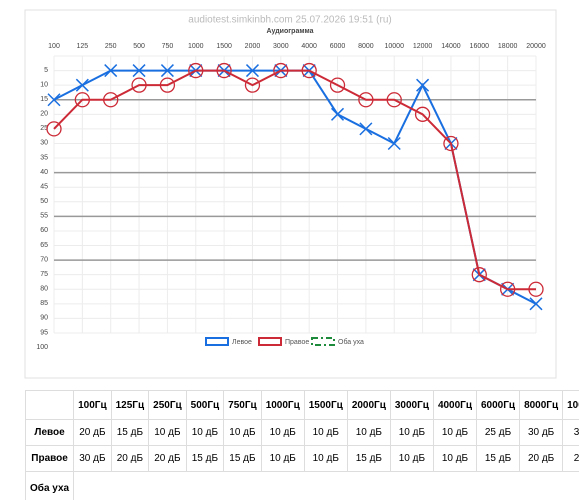  What do you see at coordinates (44, 274) in the screenshot?
I see `y-tick-label: 75` at bounding box center [44, 274].